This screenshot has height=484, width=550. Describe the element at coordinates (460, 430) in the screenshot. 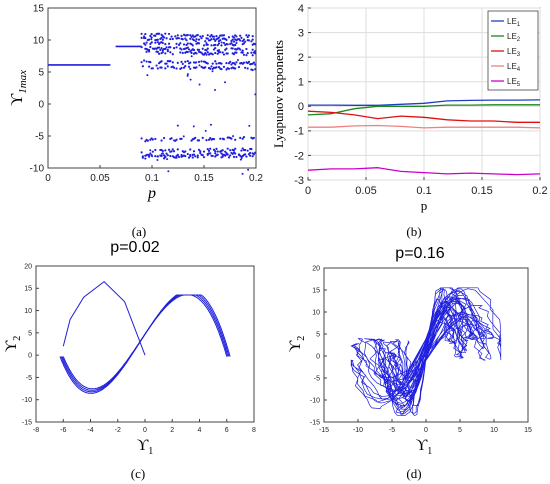

I see `x-tick-label: 5` at that location.